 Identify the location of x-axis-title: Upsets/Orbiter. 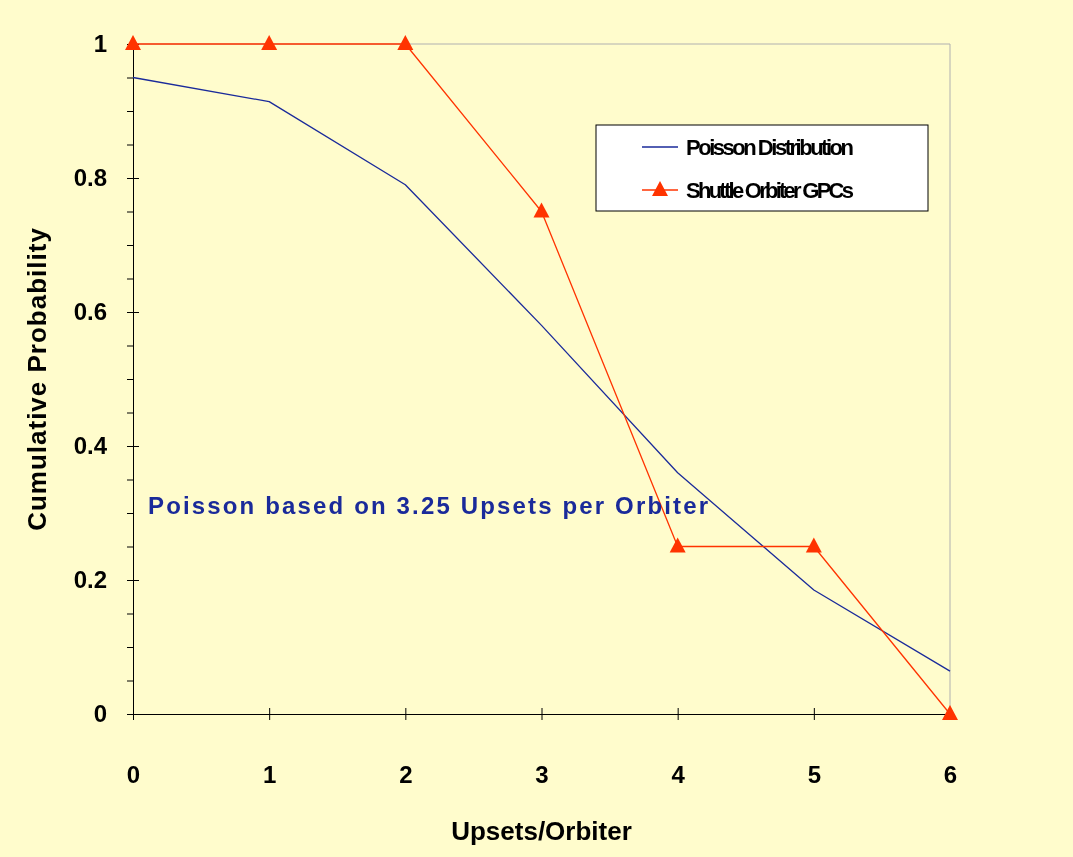
(541, 831).